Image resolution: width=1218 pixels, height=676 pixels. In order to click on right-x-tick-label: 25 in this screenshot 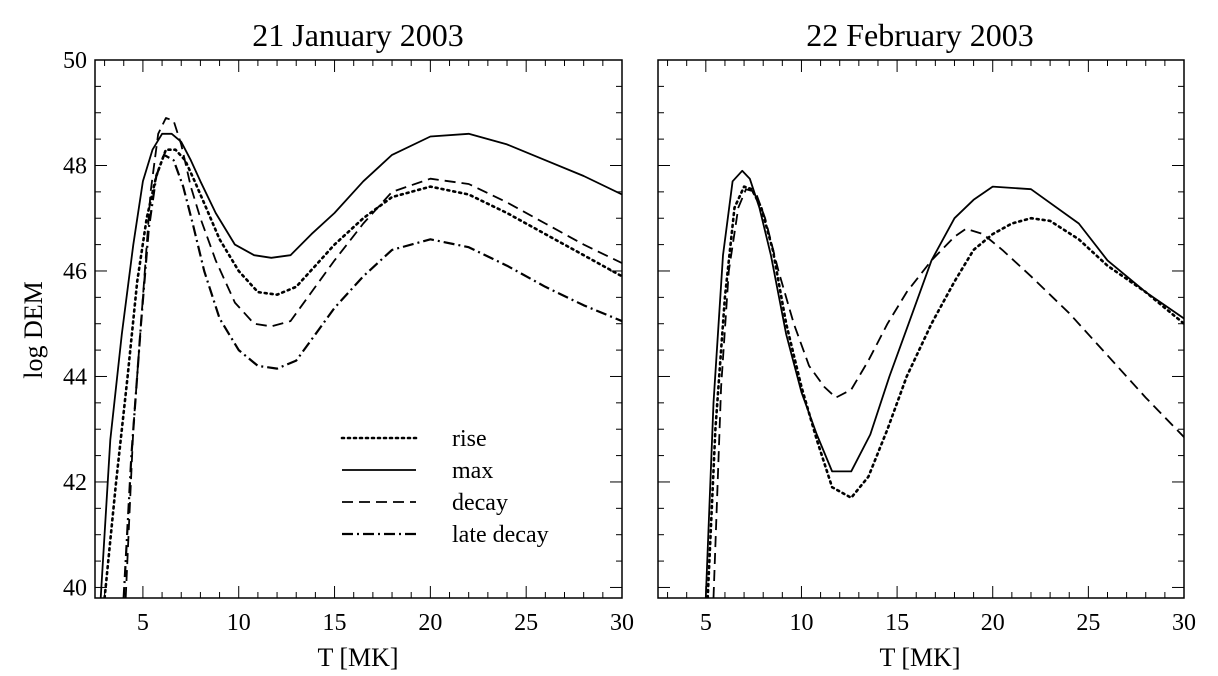, I will do `click(1088, 623)`.